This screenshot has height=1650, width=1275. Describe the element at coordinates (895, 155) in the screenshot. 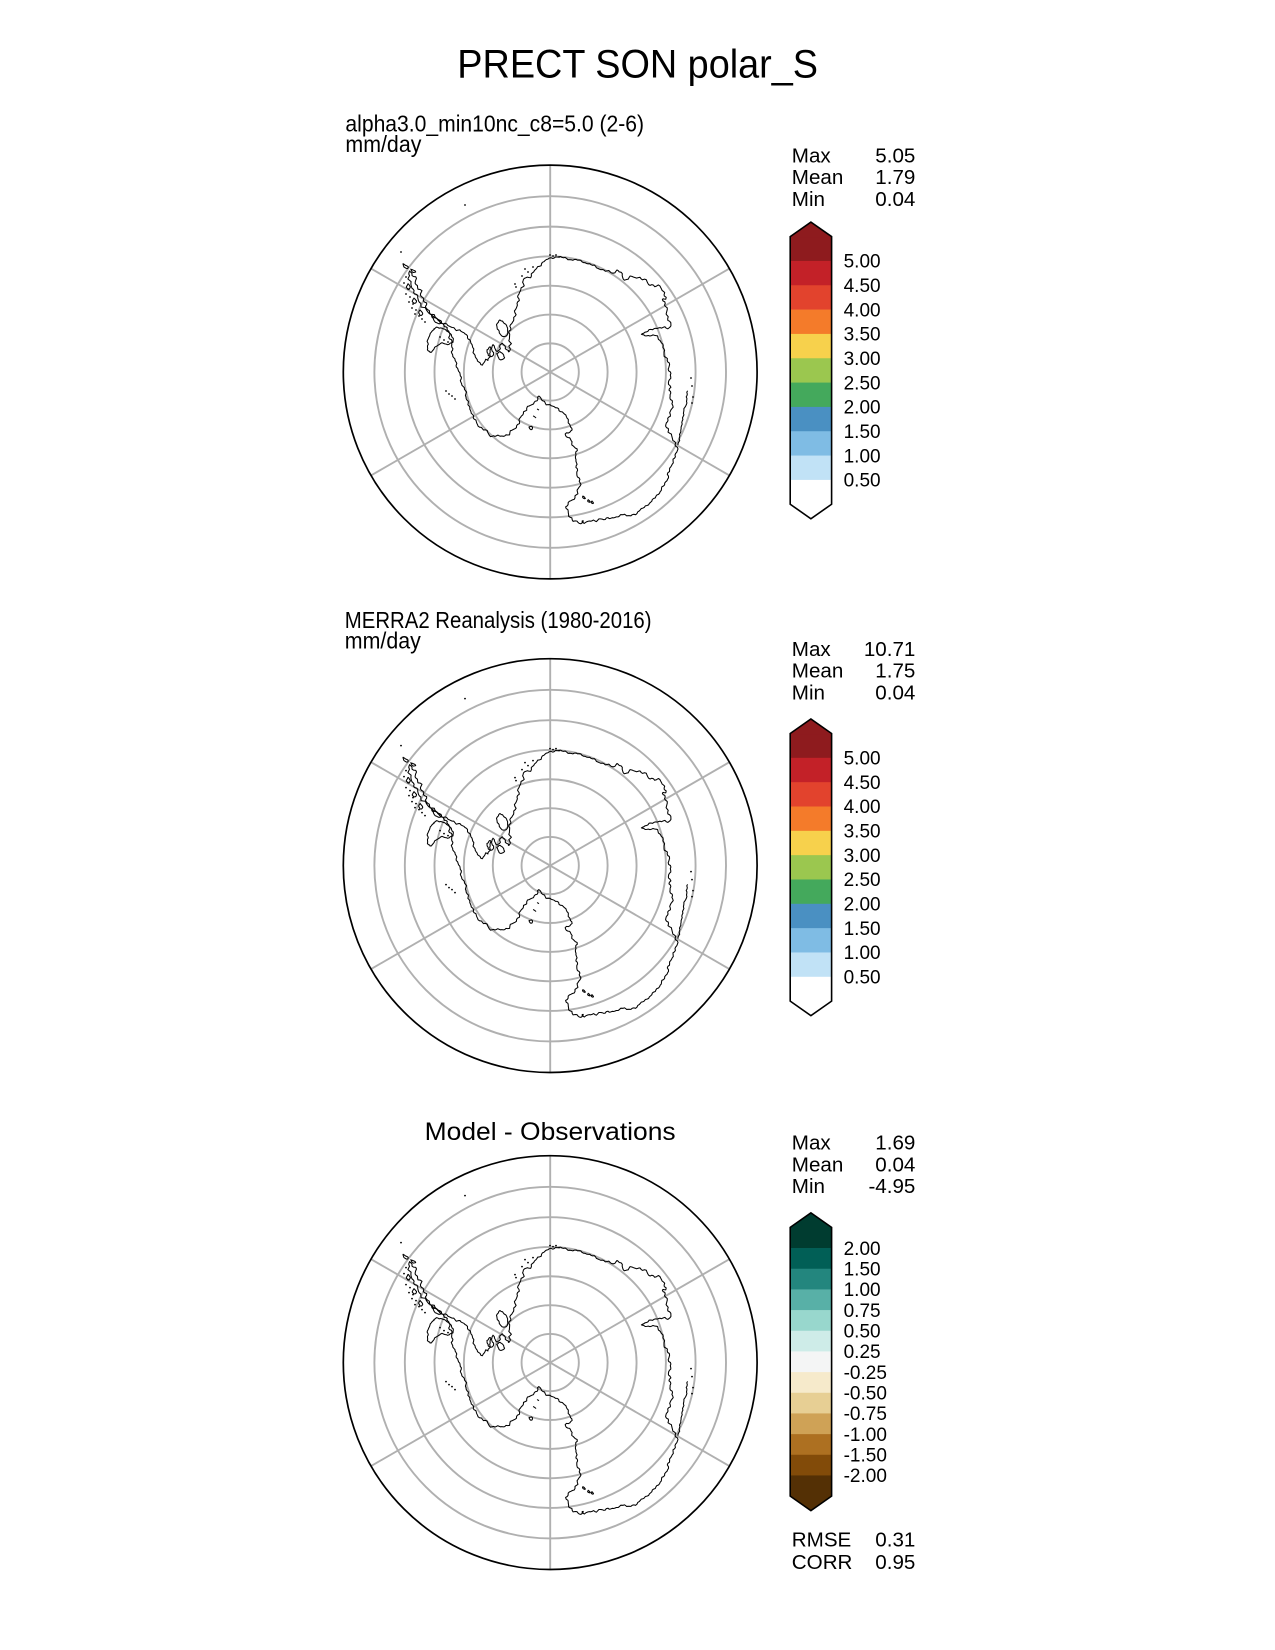

I see `svg-text: 5.05` at that location.